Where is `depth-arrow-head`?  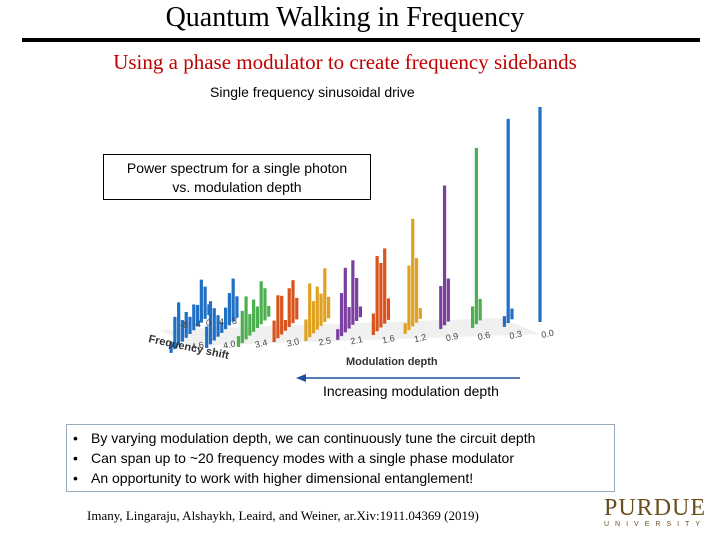
depth-arrow-head is located at coordinates (301, 378).